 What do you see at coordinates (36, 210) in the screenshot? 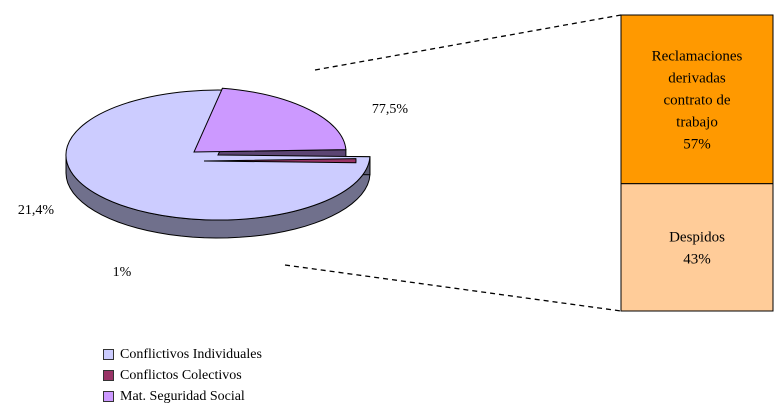
I see `pie-label-seguridad-social: 21,4%` at bounding box center [36, 210].